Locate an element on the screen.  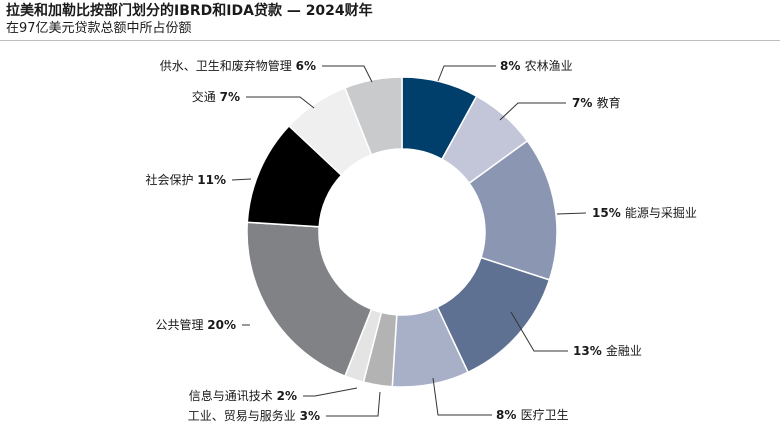
slice-value-8: 11% is located at coordinates (211, 180).